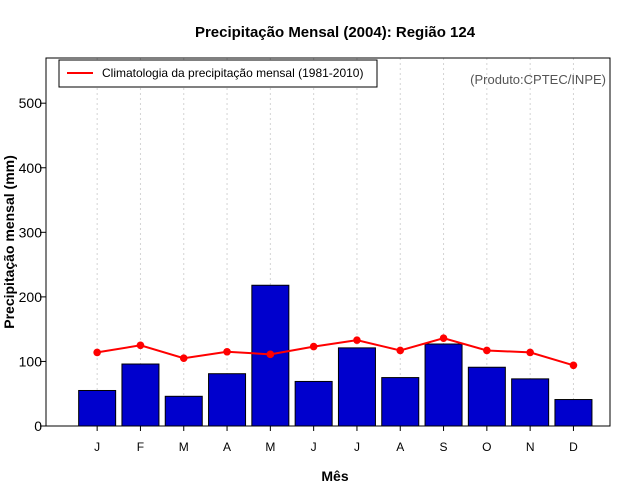 This screenshot has width=640, height=500. What do you see at coordinates (530, 447) in the screenshot?
I see `x-tick-label: N` at bounding box center [530, 447].